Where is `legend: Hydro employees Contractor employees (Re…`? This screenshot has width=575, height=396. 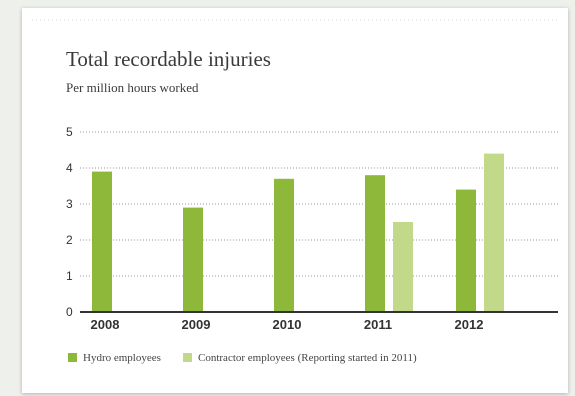 legend: Hydro employees Contractor employees (Re… is located at coordinates (242, 358).